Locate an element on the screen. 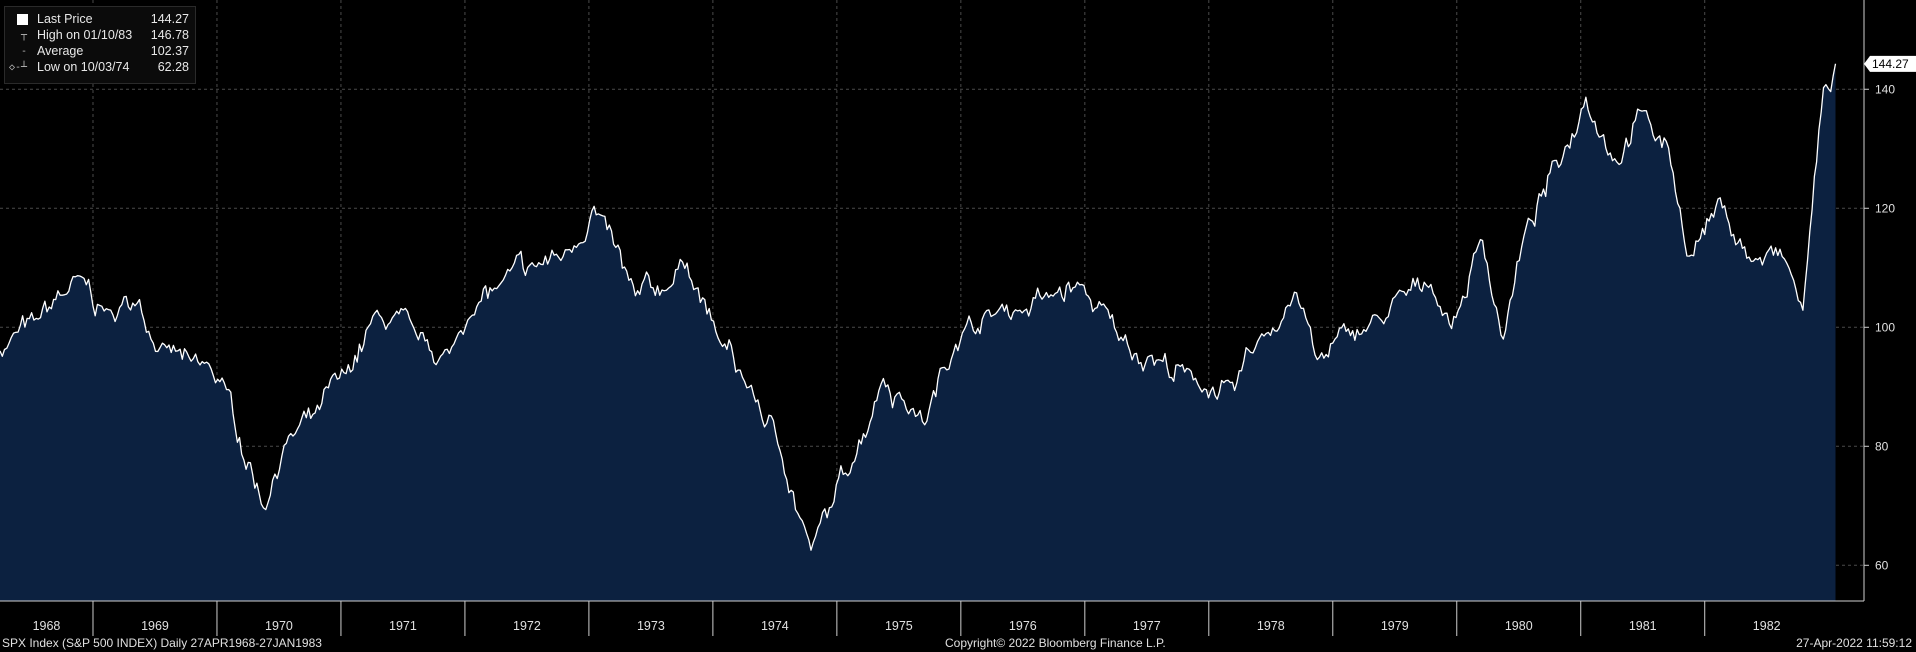 Image resolution: width=1916 pixels, height=652 pixels. last-price-tag is located at coordinates (1890, 63).